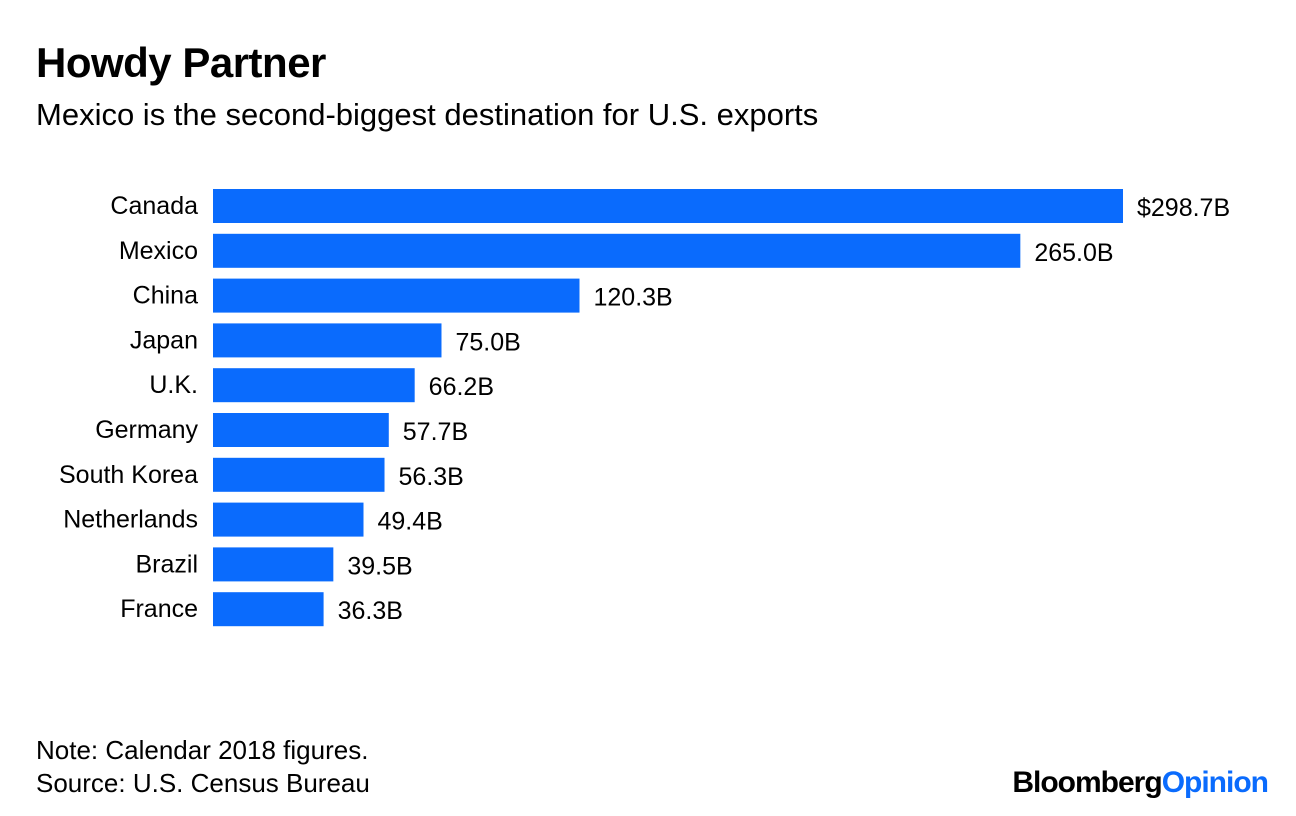 Image resolution: width=1296 pixels, height=816 pixels. I want to click on category-label: South Korea, so click(128, 475).